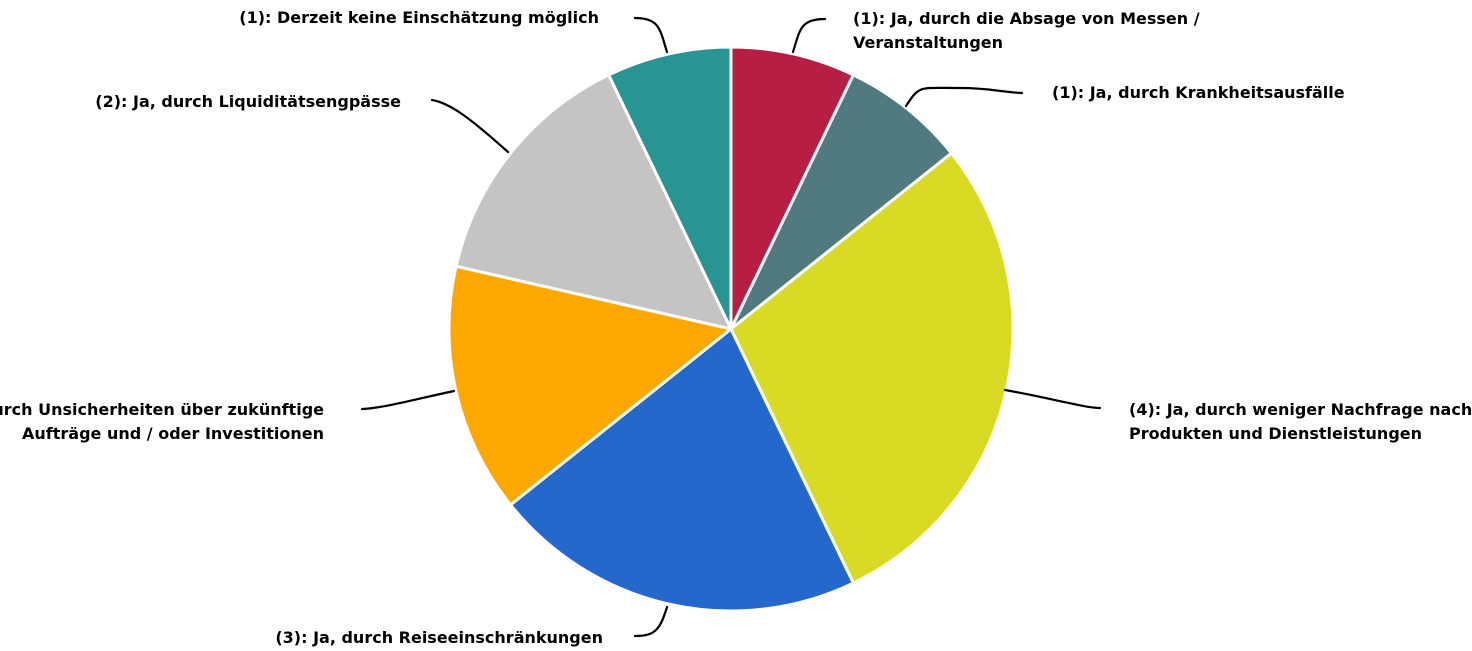  I want to click on slice-label: (1): Derzeit keine Einschätzung möglich, so click(419, 17).